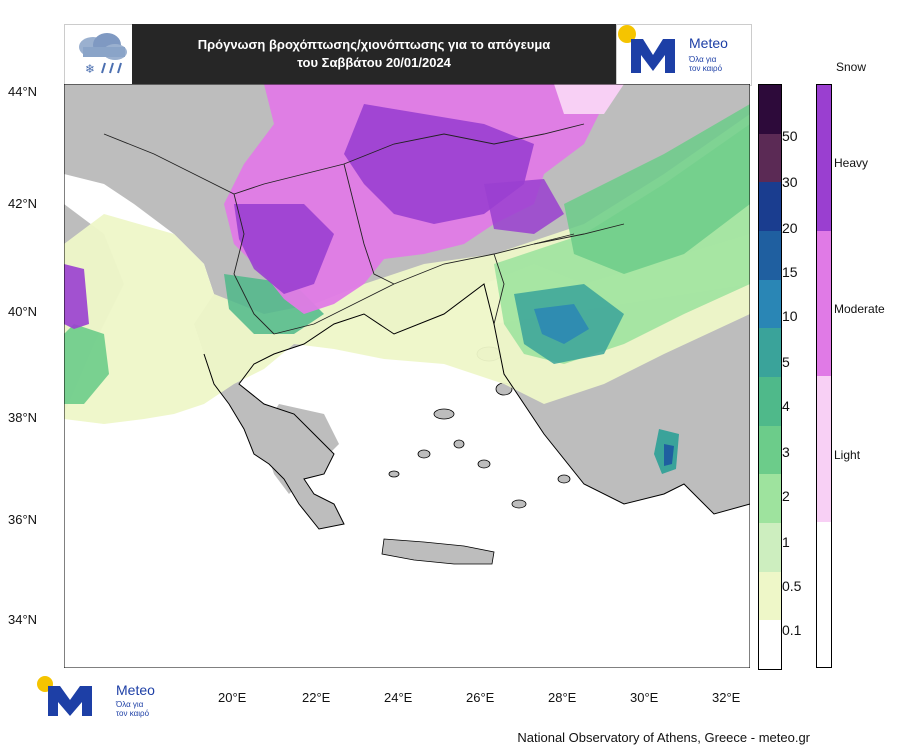  Describe the element at coordinates (790, 272) in the screenshot. I see `precip-label-15: 15` at that location.